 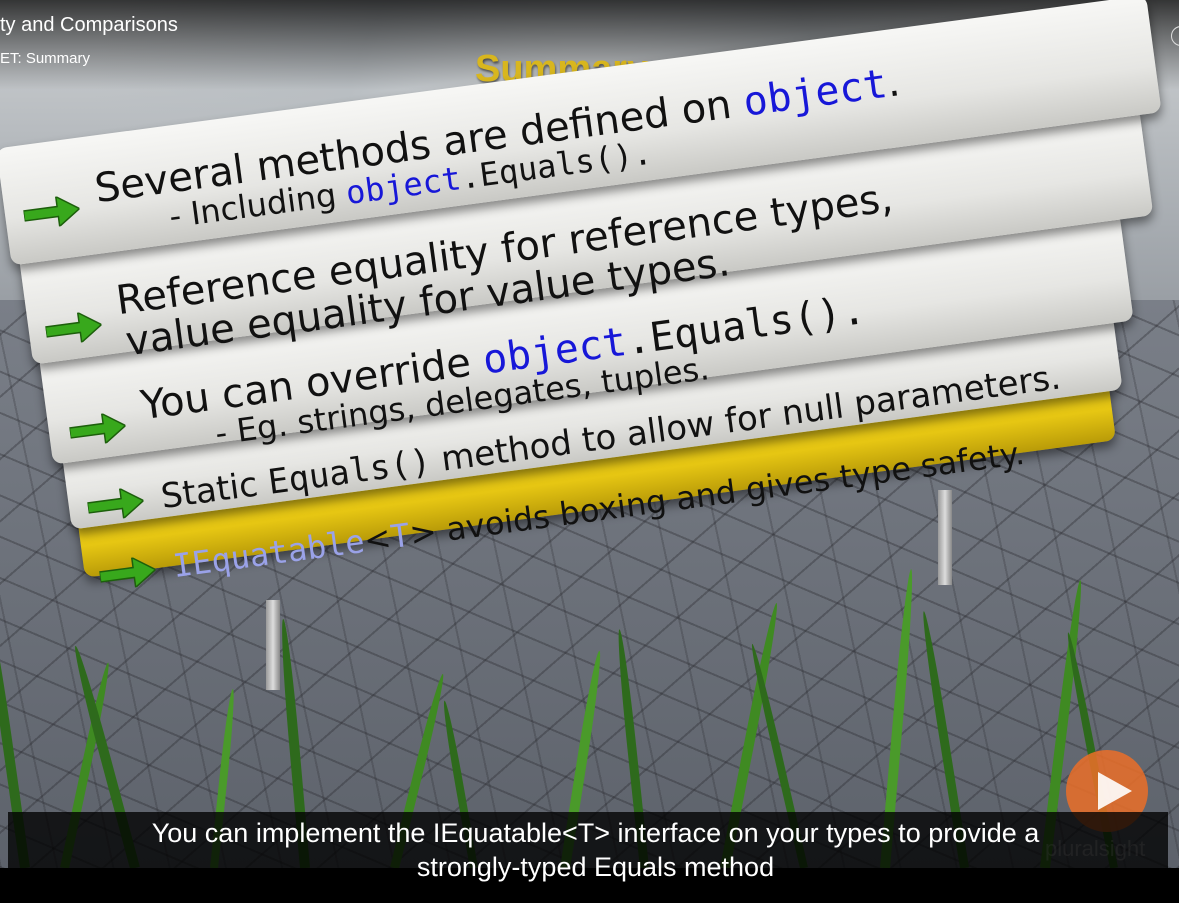 I want to click on sign-post-left, so click(x=273, y=645).